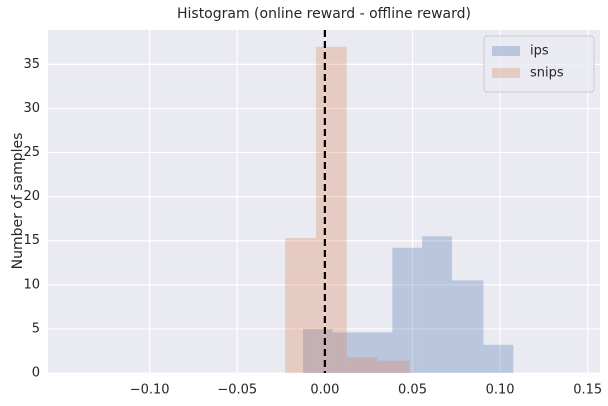 This screenshot has height=406, width=608. I want to click on legend-box, so click(539, 64).